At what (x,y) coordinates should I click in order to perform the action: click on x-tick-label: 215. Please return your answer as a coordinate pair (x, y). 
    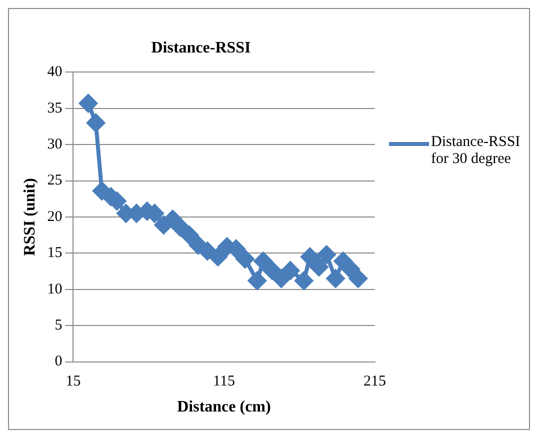
    Looking at the image, I should click on (375, 382).